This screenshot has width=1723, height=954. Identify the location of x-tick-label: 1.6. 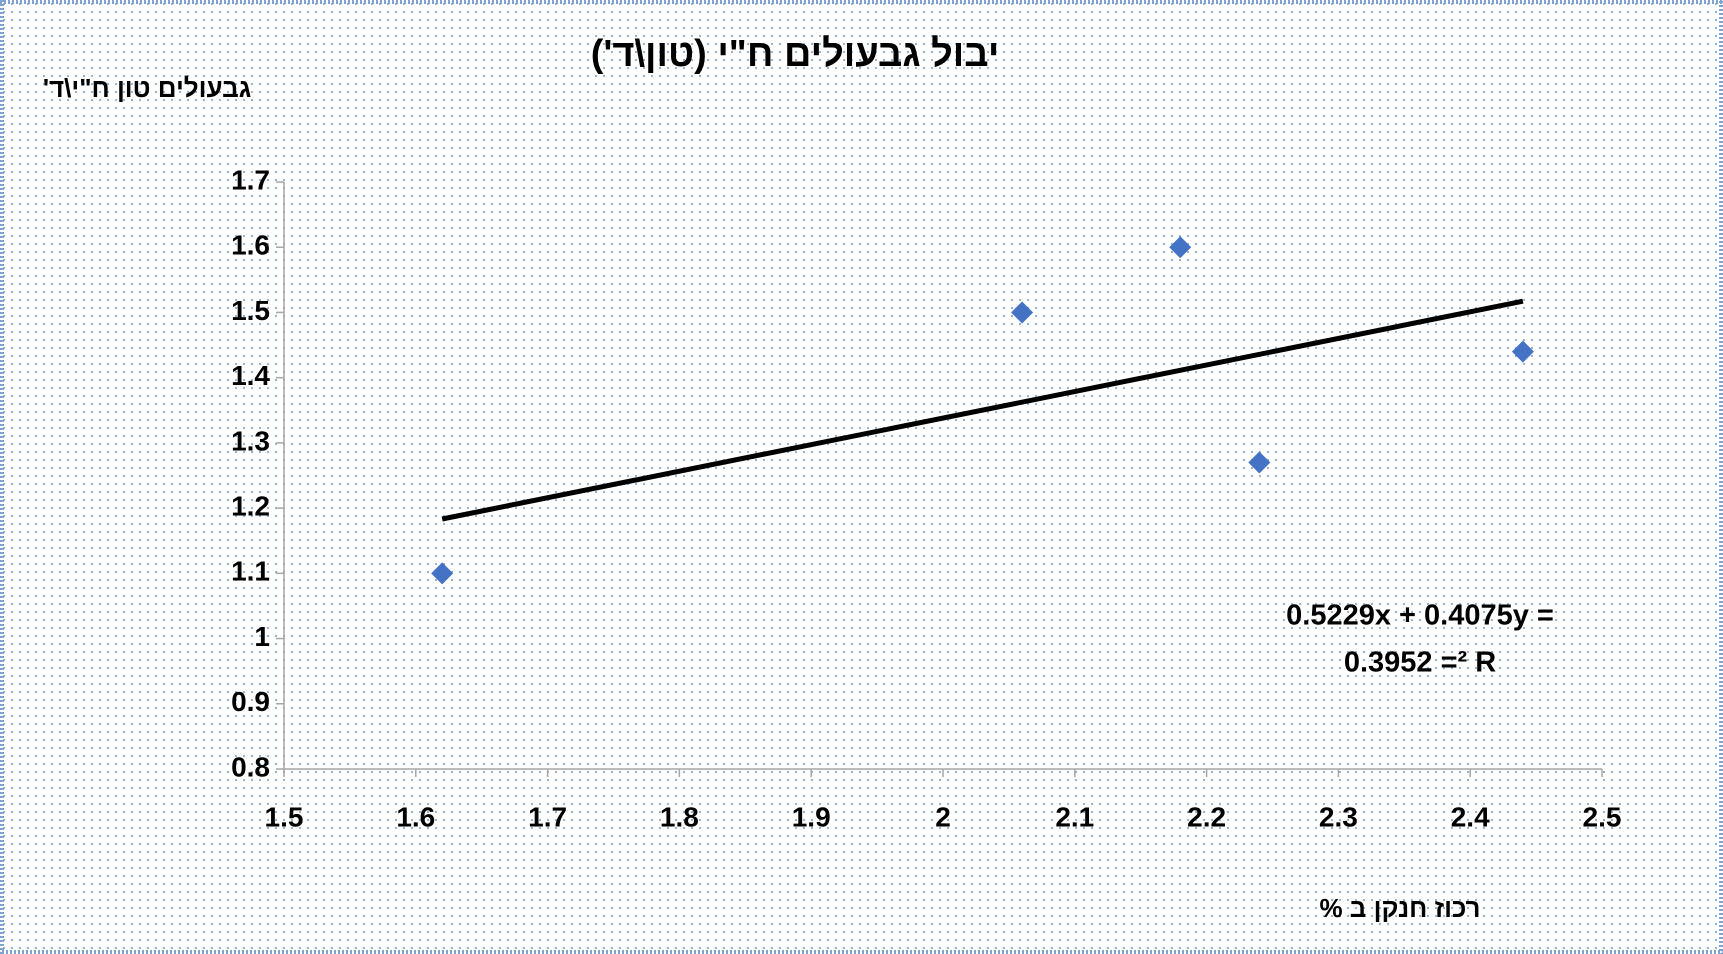
(415, 816).